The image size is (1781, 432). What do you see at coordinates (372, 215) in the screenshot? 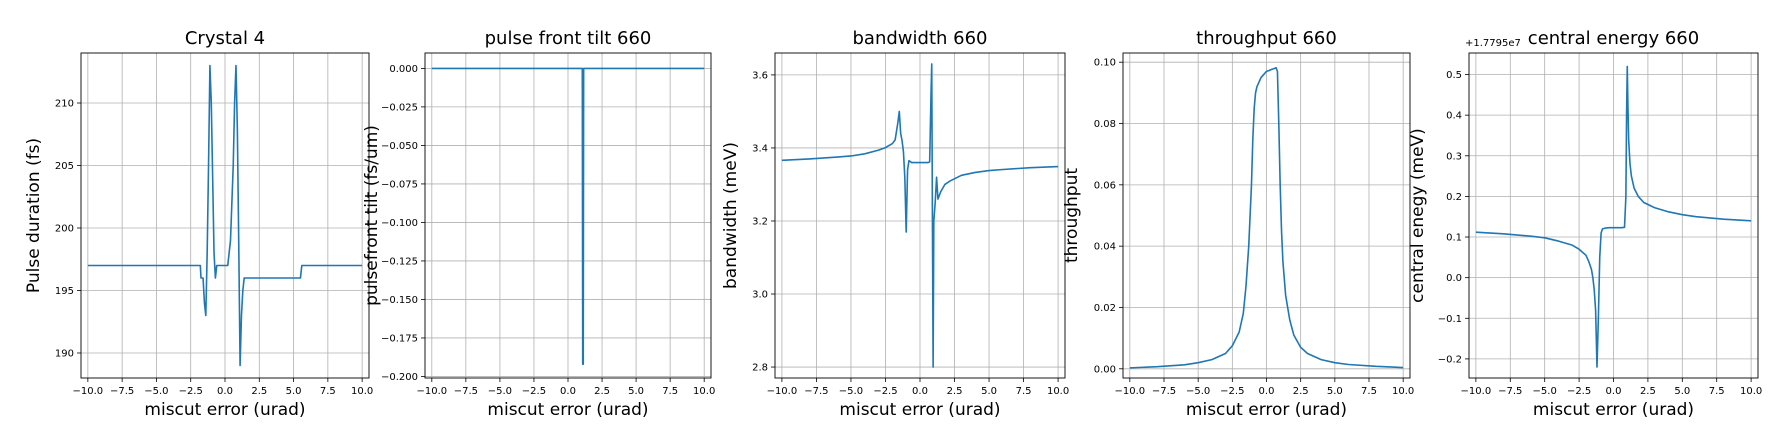
I see `y-axis-label: pulsefront tilt (fs/um)` at bounding box center [372, 215].